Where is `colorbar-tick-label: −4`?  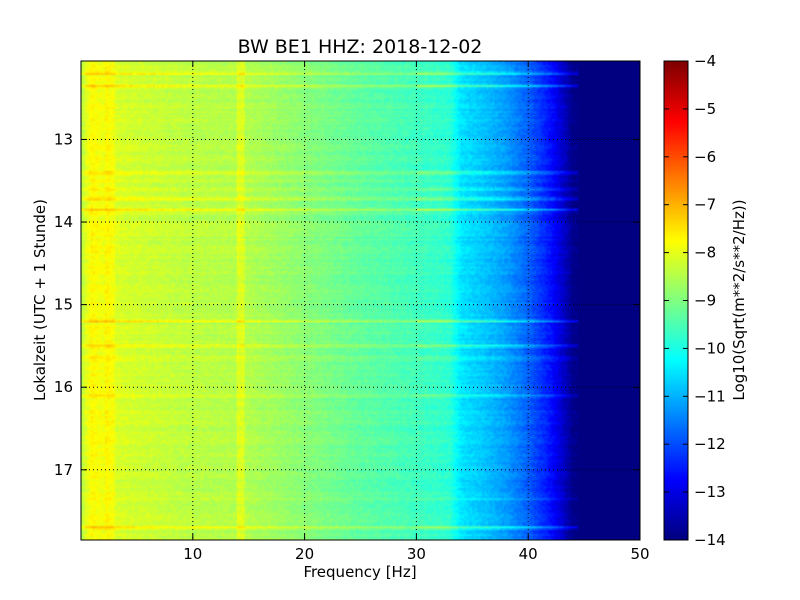 colorbar-tick-label: −4 is located at coordinates (705, 61).